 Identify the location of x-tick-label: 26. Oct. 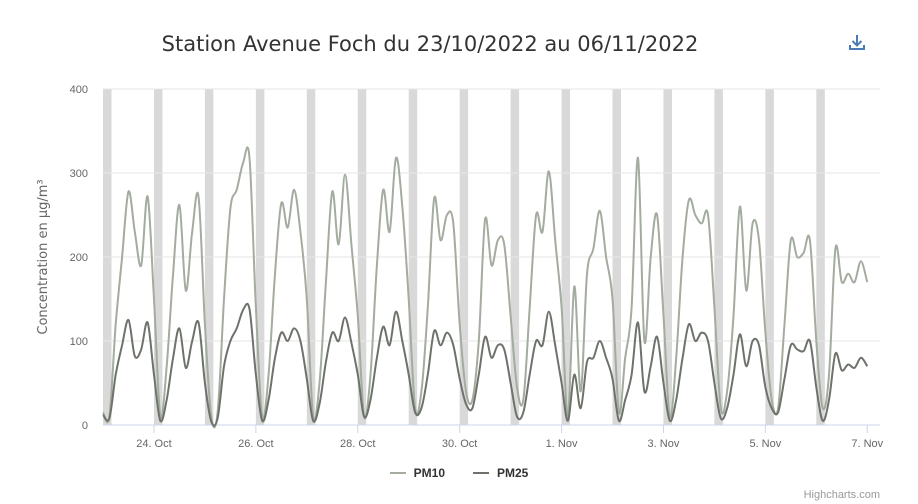
(255, 444).